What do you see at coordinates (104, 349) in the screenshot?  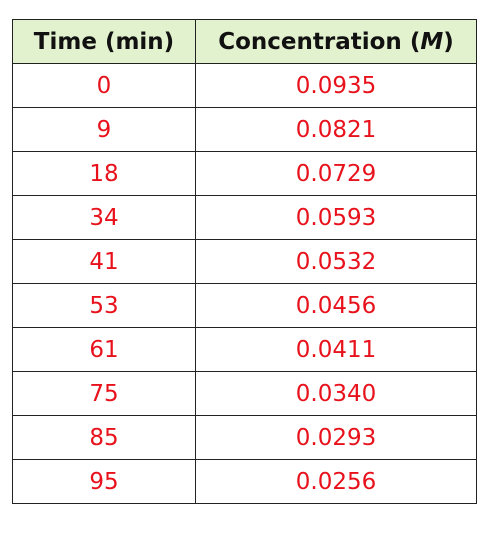 I see `time-cell: 61` at bounding box center [104, 349].